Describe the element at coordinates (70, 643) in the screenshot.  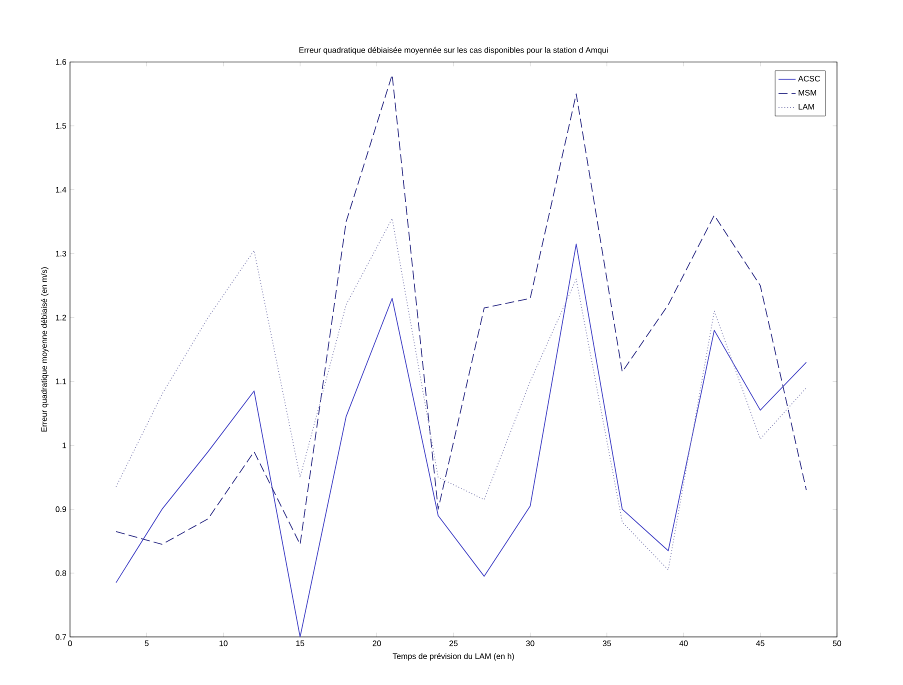
I see `x-tick-label: 0` at that location.